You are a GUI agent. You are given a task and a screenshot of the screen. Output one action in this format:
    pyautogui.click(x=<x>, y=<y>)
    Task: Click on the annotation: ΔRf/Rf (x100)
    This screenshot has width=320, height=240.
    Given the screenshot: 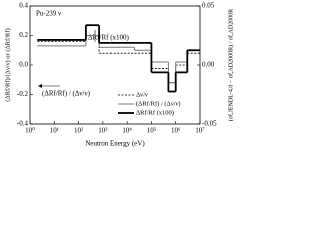 What is the action you would take?
    pyautogui.click(x=109, y=38)
    